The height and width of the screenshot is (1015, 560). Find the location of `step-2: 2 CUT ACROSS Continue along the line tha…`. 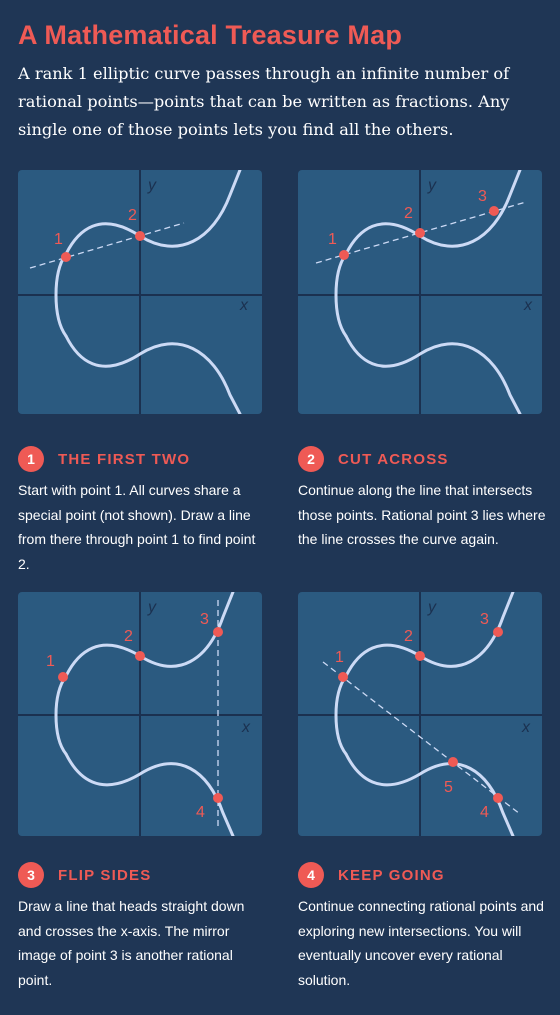

step-2: 2 CUT ACROSS Continue along the line tha… is located at coordinates (423, 498).